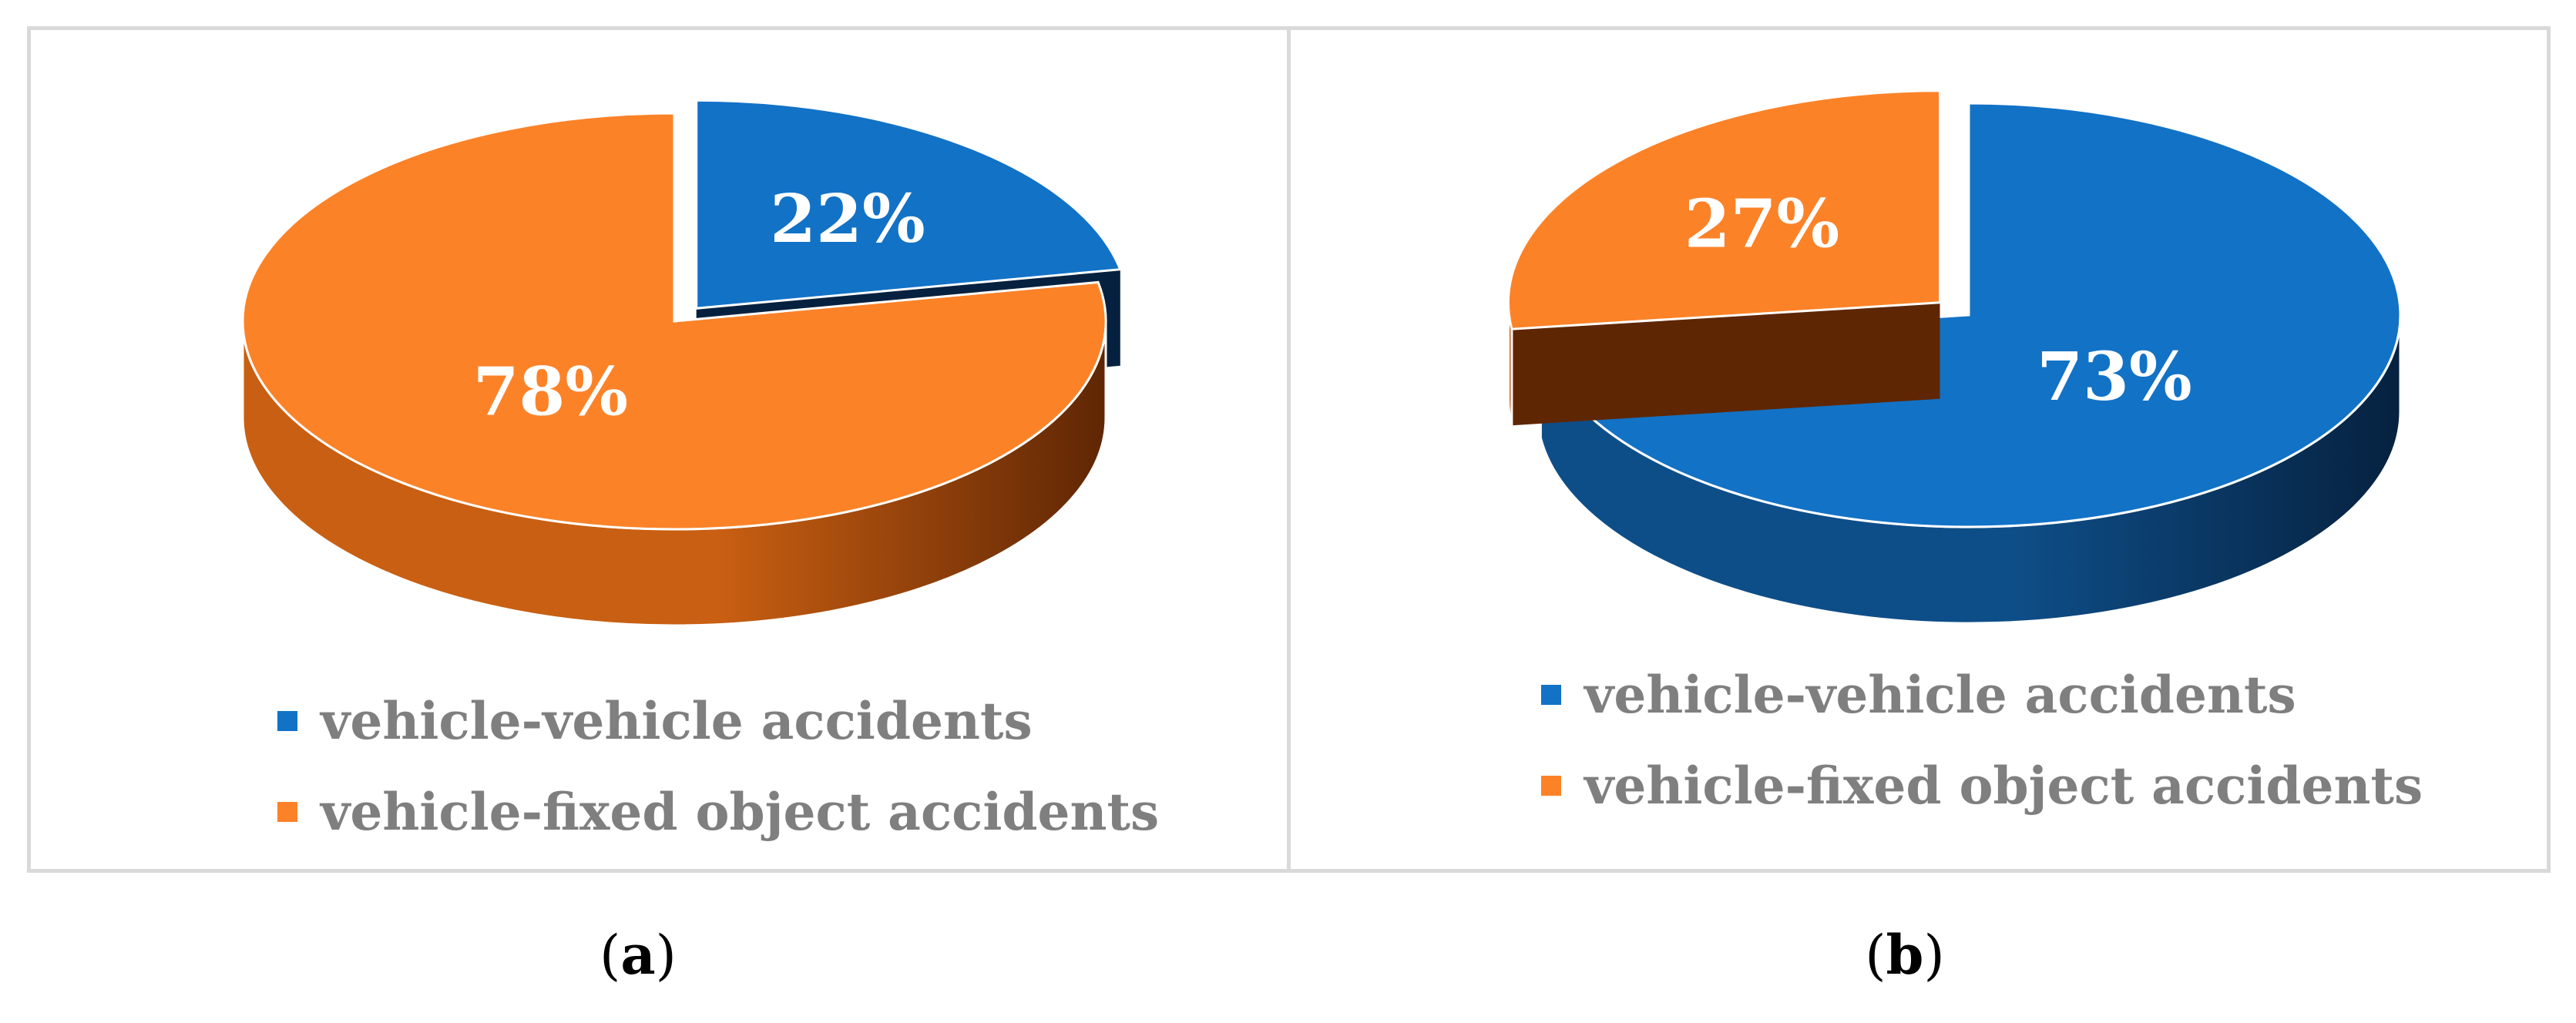 The width and height of the screenshot is (2576, 1023). I want to click on caption-a: (a), so click(638, 955).